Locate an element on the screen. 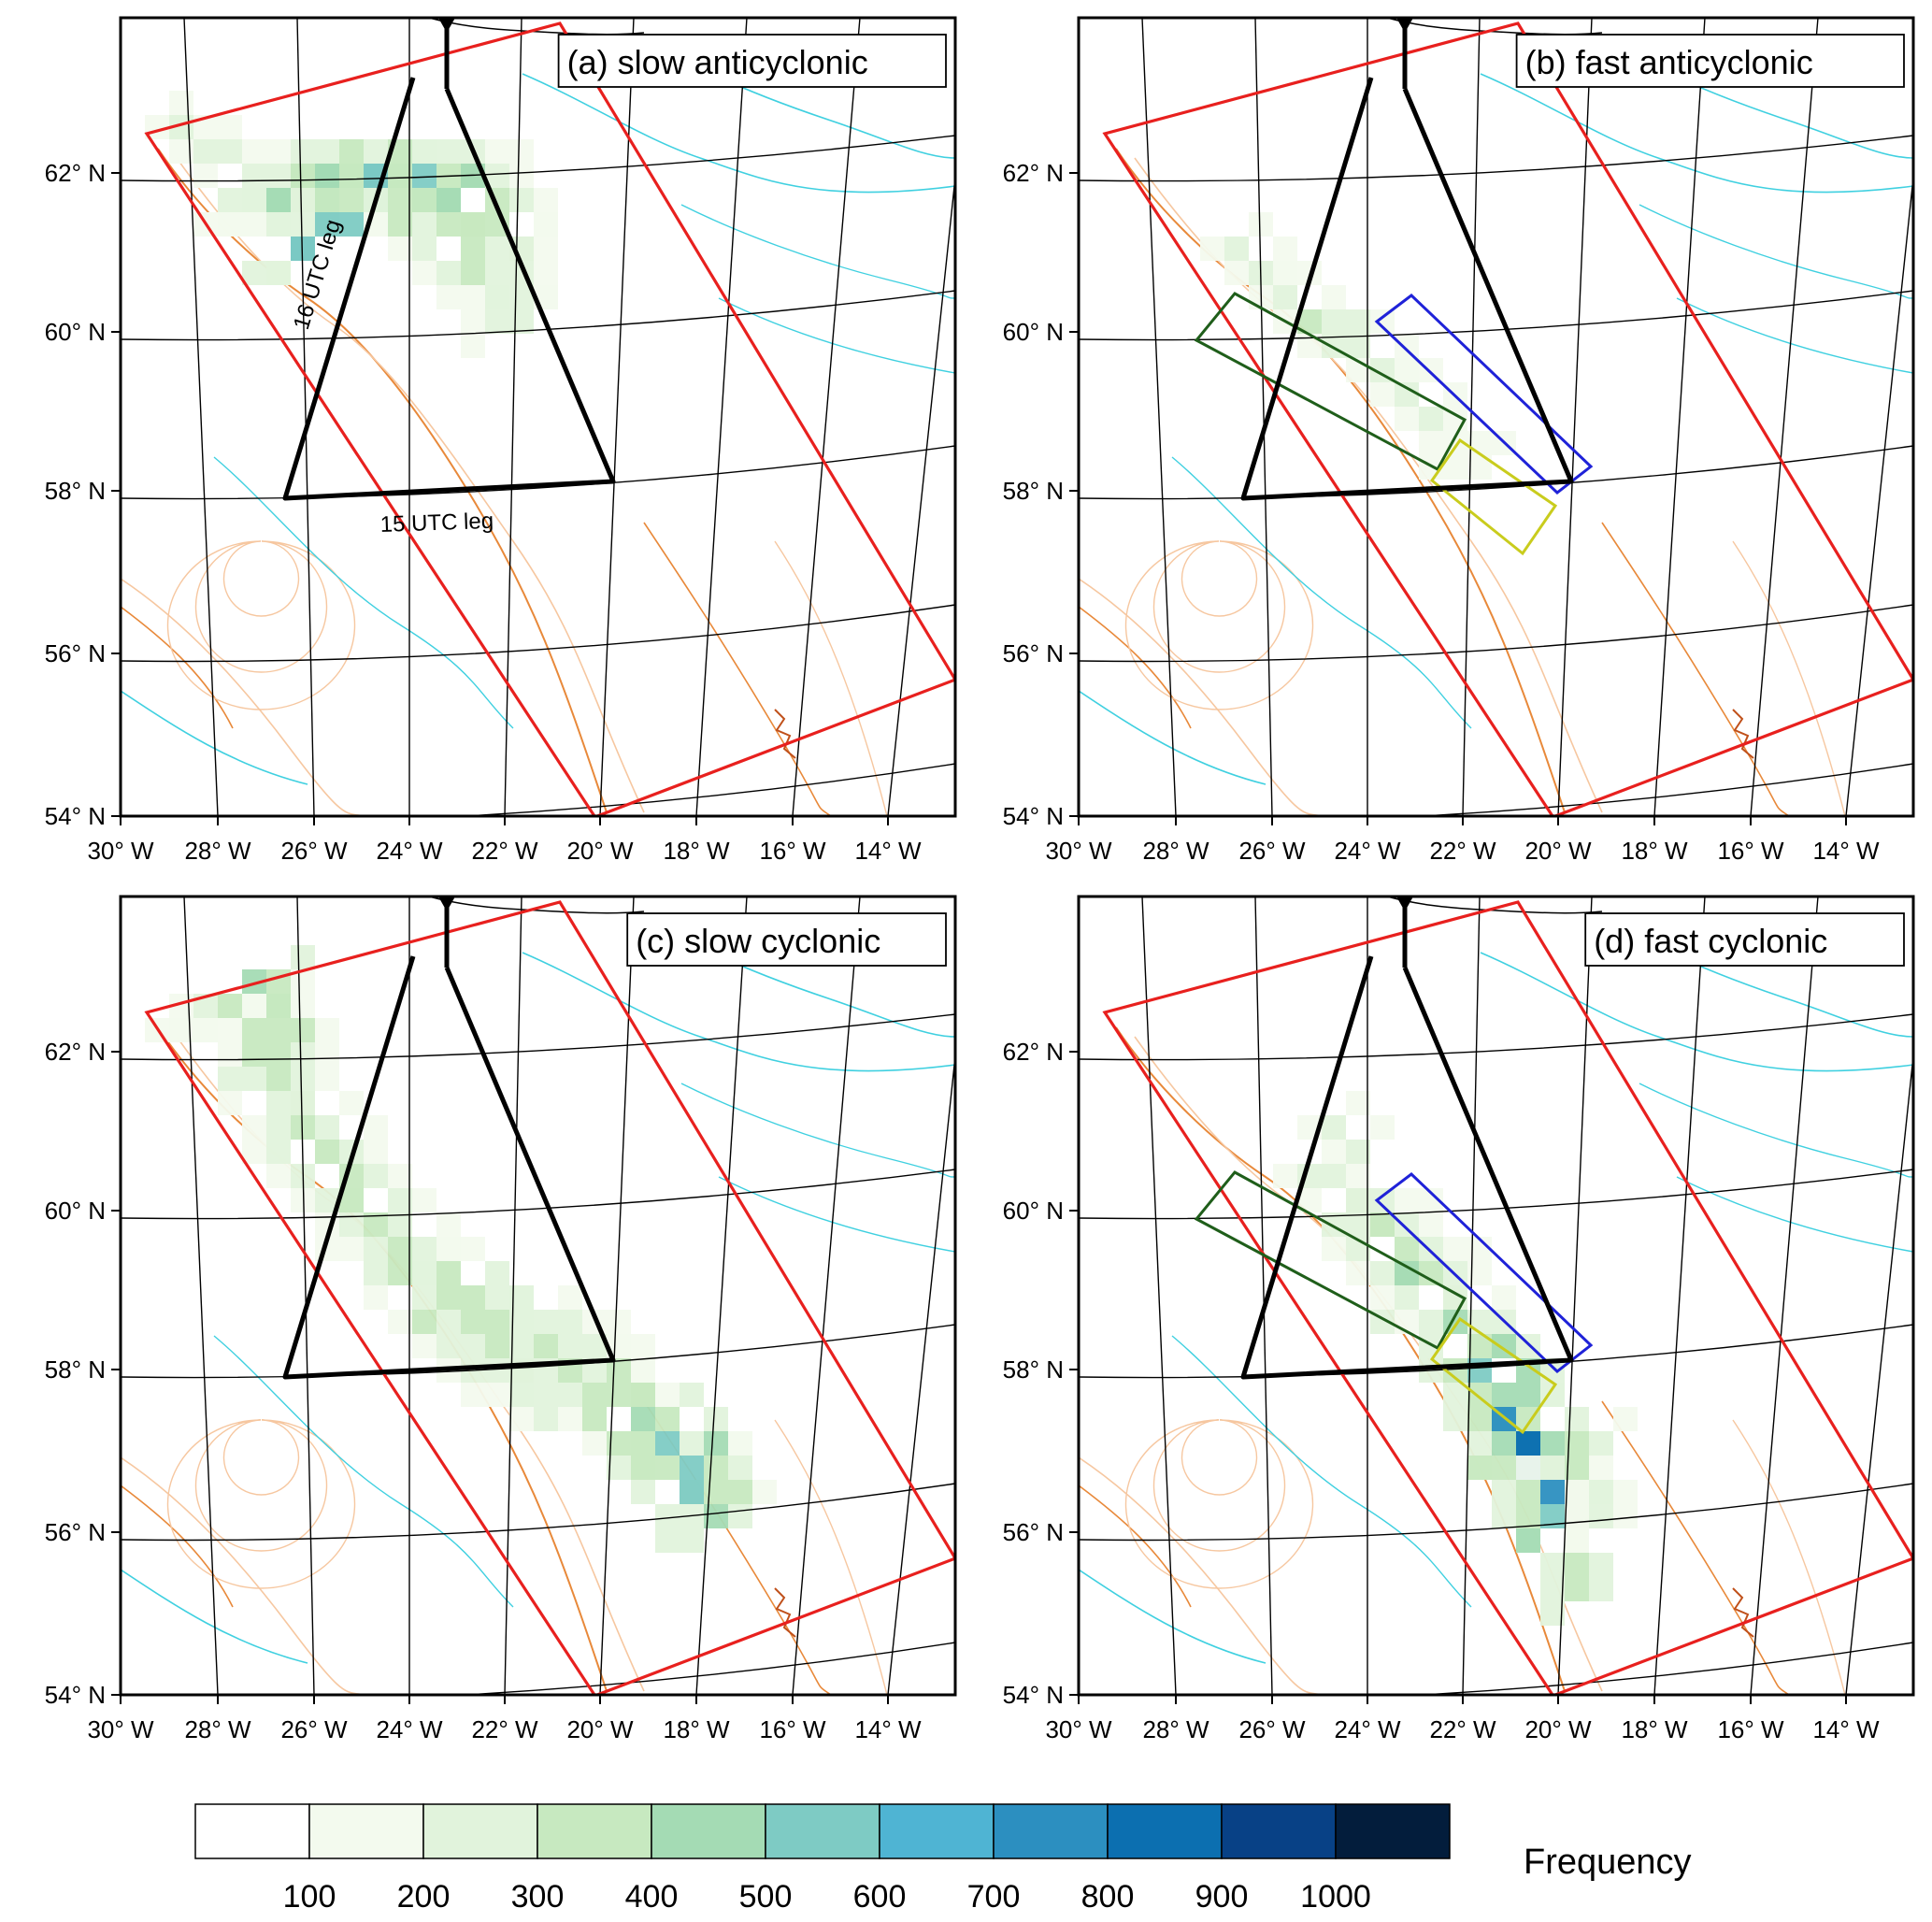 This screenshot has height=1922, width=1932. lon-tick-label: 22° W is located at coordinates (504, 851).